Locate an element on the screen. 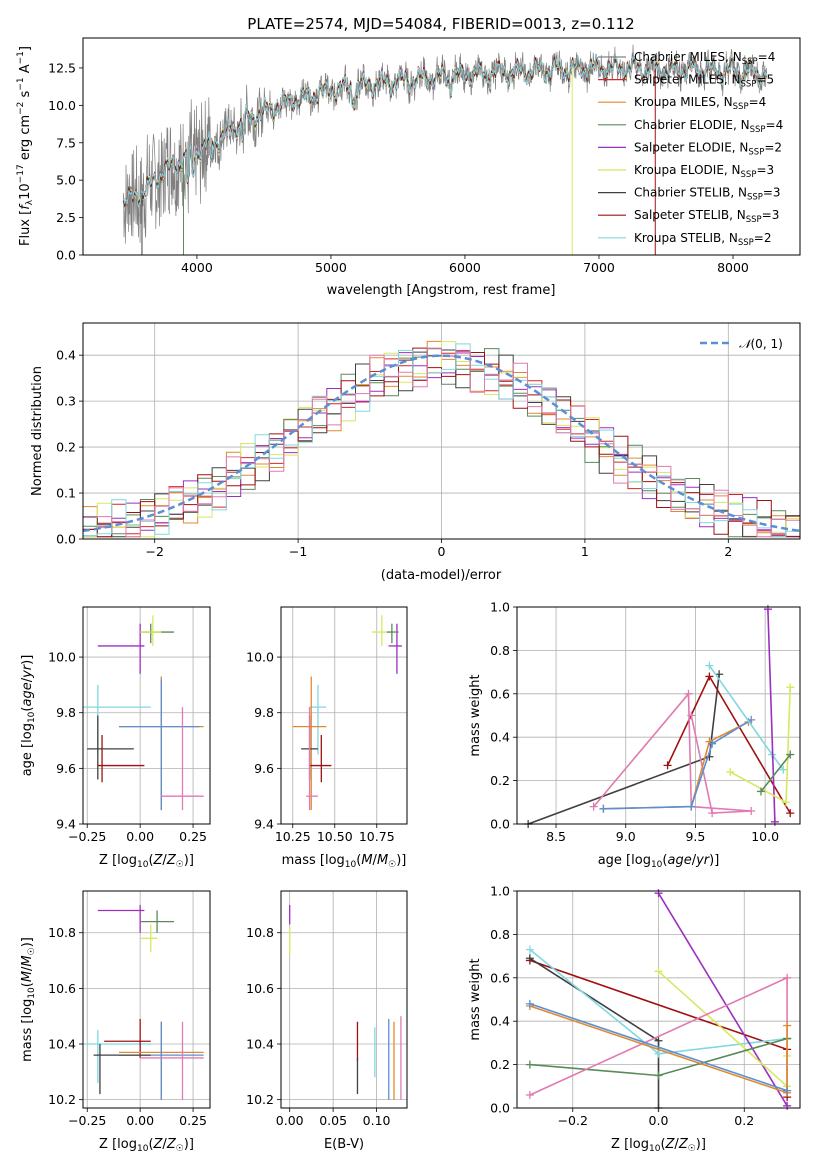 This screenshot has width=819, height=1170. weight_vs_Z-y-label: mass weight is located at coordinates (475, 999).